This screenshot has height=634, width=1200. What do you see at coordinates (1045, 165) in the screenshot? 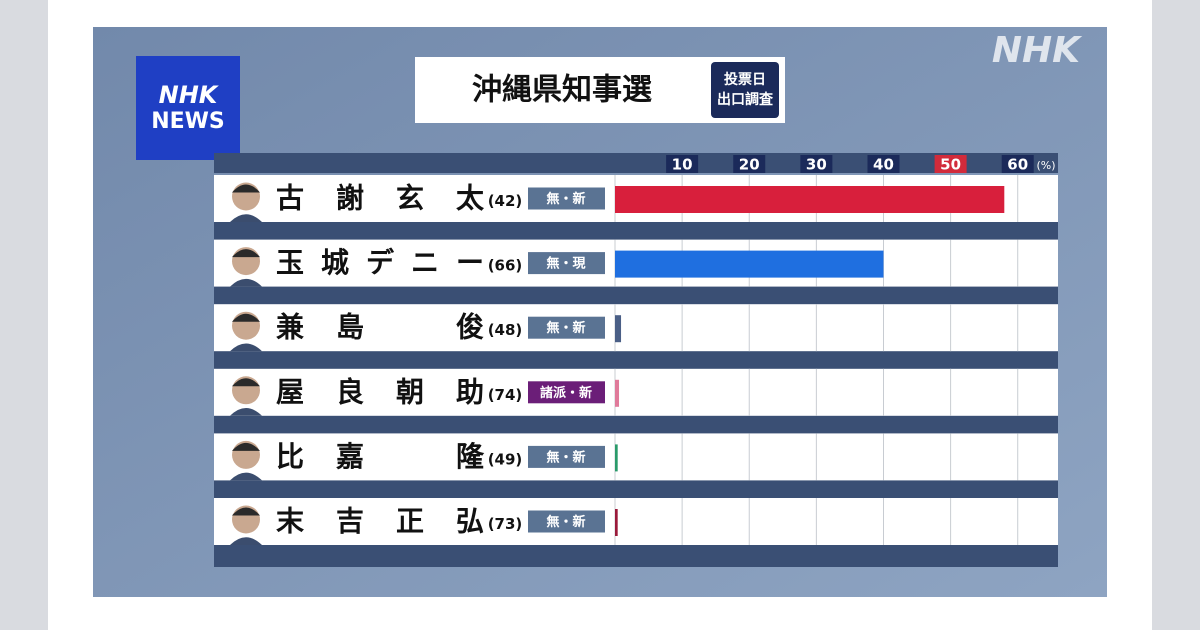
I see `x-unit: (%)` at bounding box center [1045, 165].